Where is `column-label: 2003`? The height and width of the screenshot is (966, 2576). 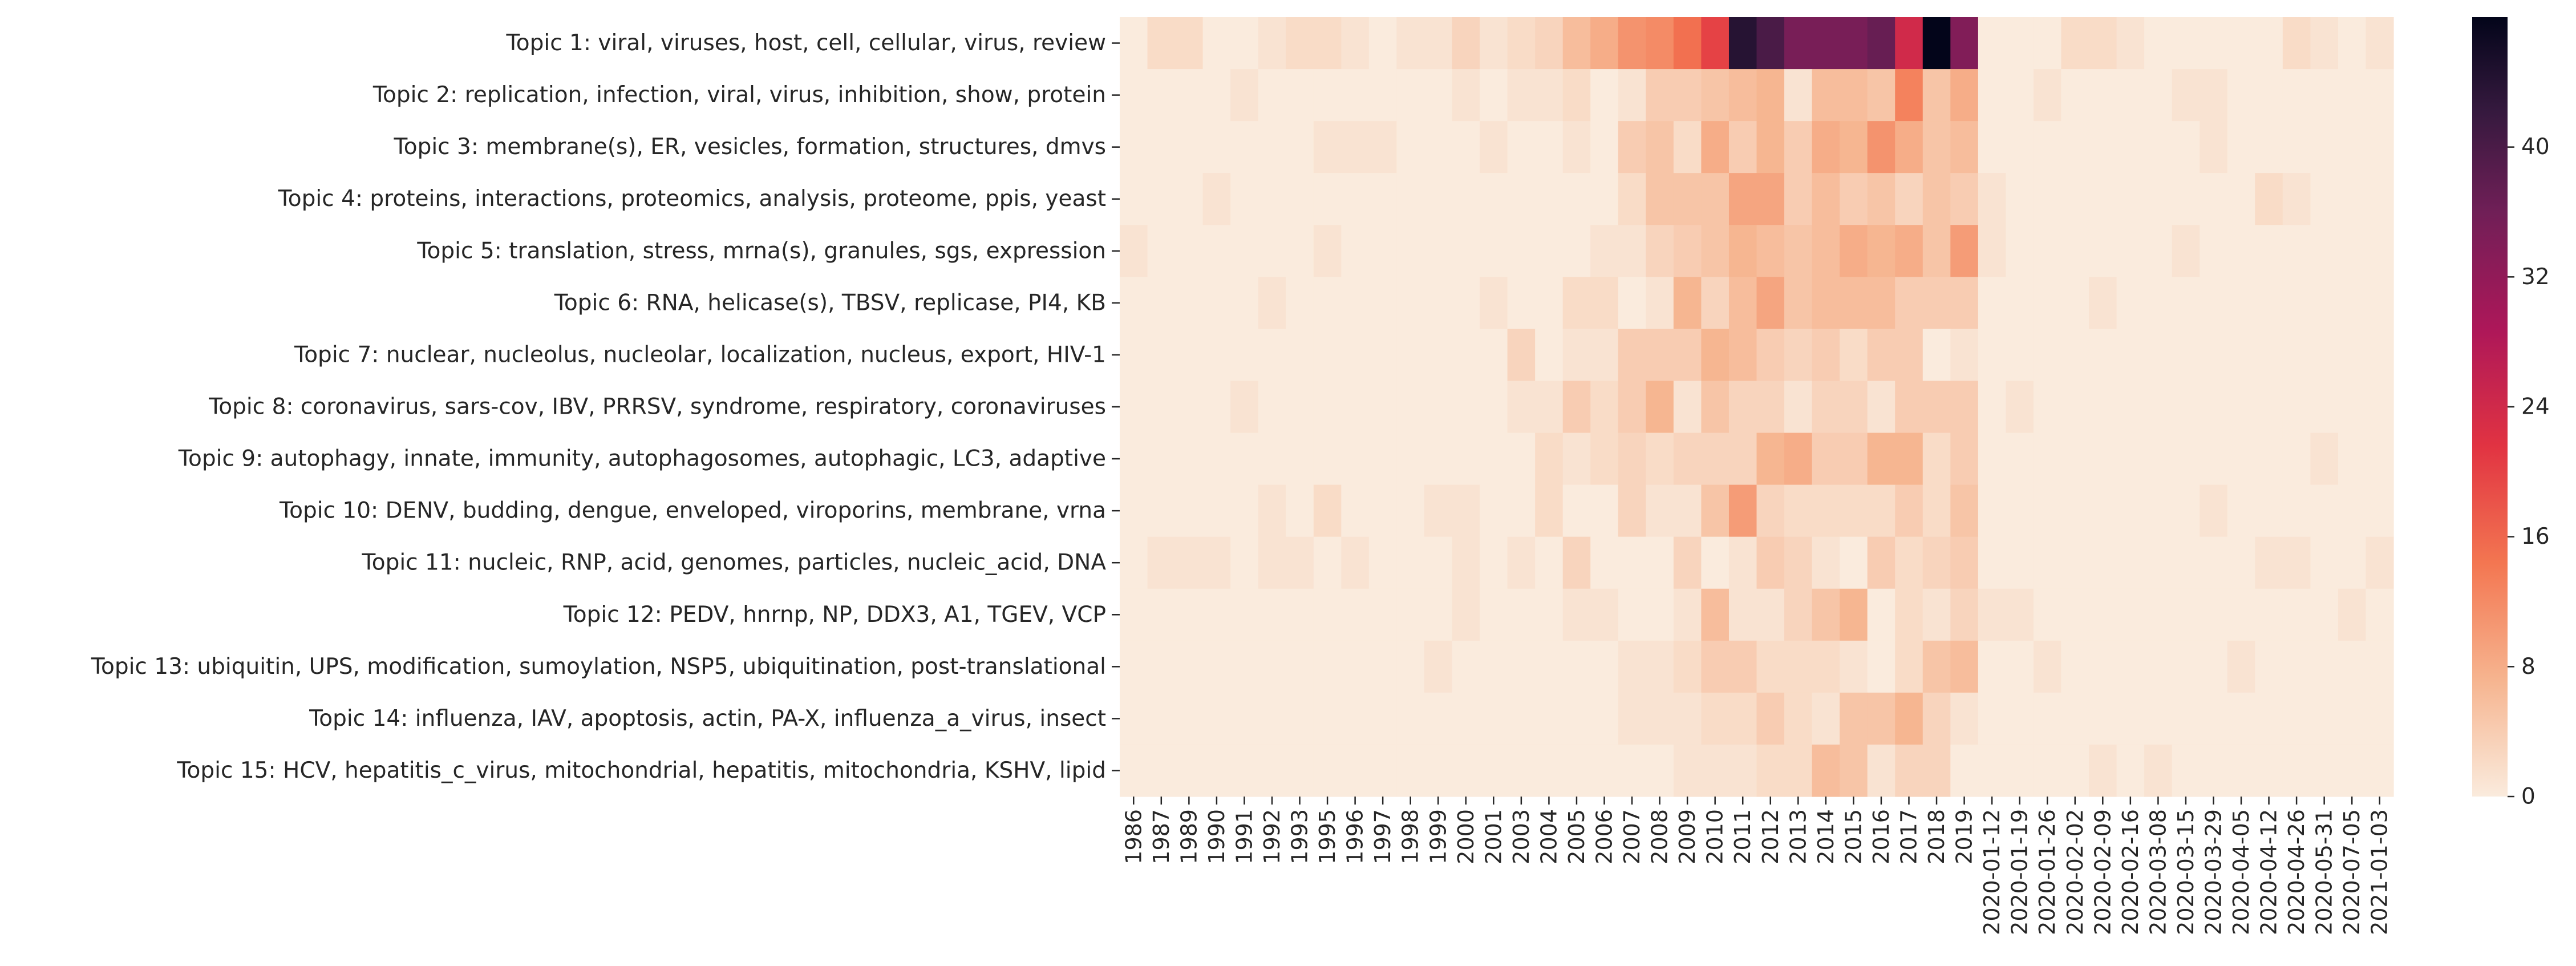 column-label: 2003 is located at coordinates (1521, 836).